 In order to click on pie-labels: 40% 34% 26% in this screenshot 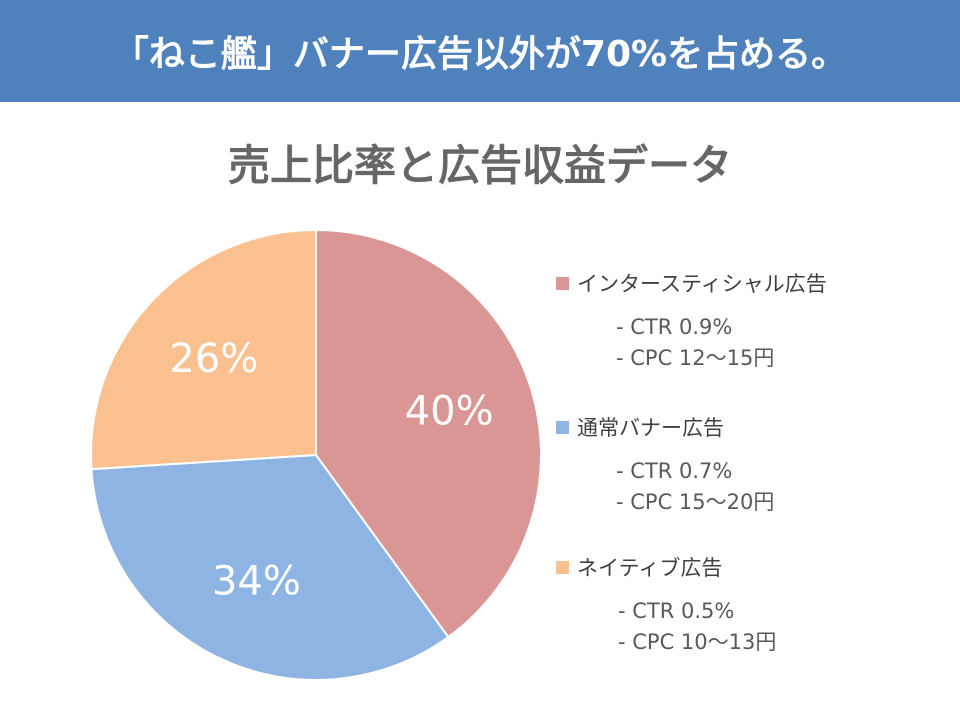, I will do `click(331, 470)`.